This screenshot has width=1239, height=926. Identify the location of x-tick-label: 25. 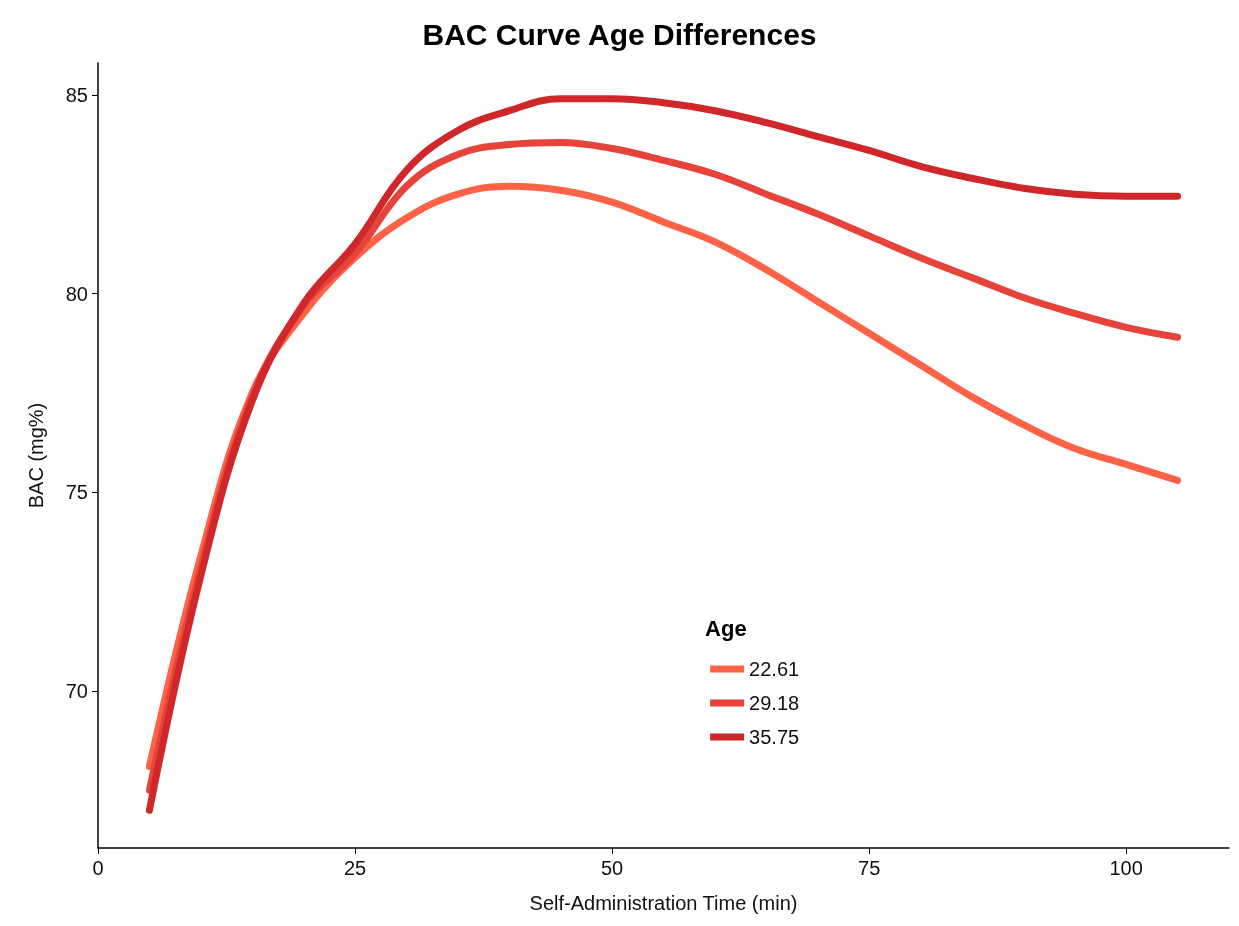
(355, 868).